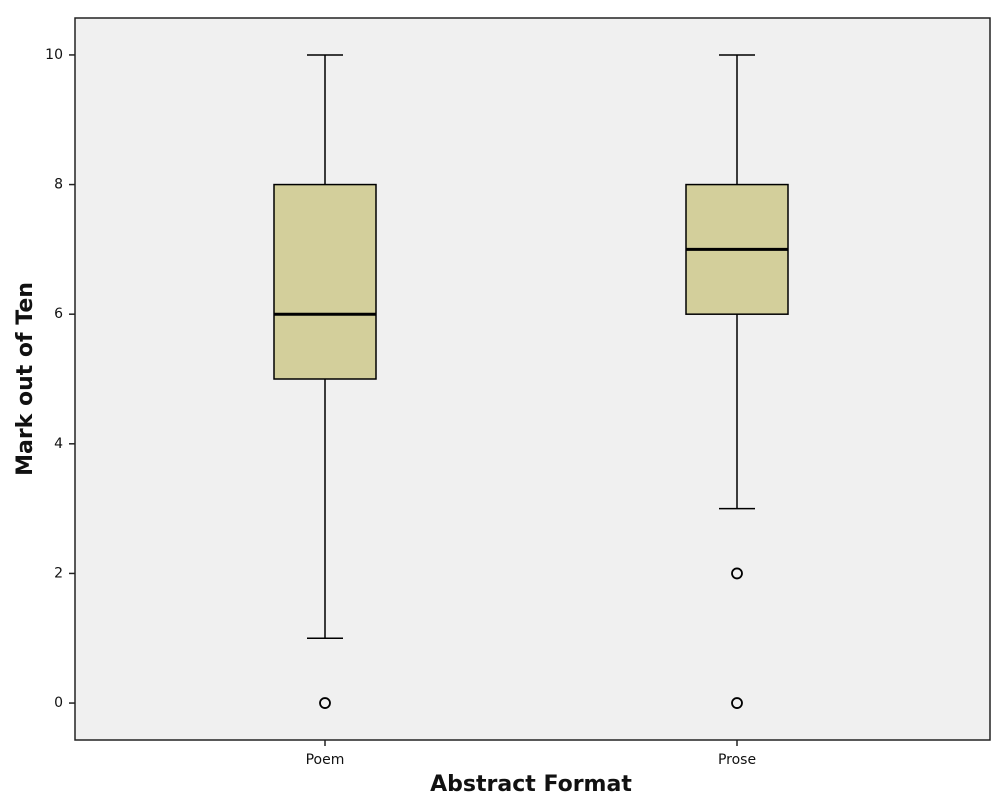 The width and height of the screenshot is (1000, 809). Describe the element at coordinates (58, 573) in the screenshot. I see `y-tick-label: 2` at that location.